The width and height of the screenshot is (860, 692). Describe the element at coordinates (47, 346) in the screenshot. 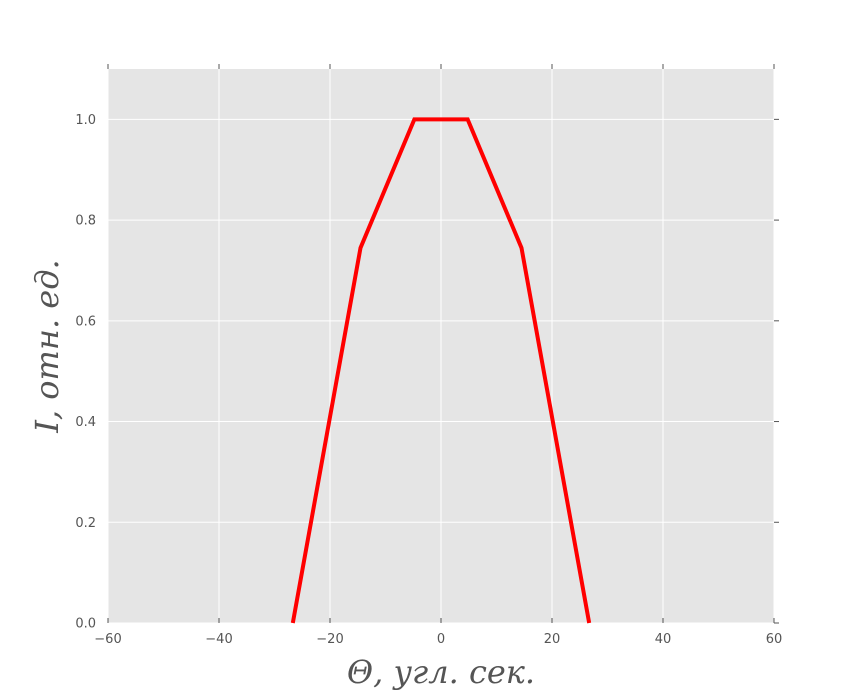

I see `y-axis-title: I, отн. ед.` at that location.